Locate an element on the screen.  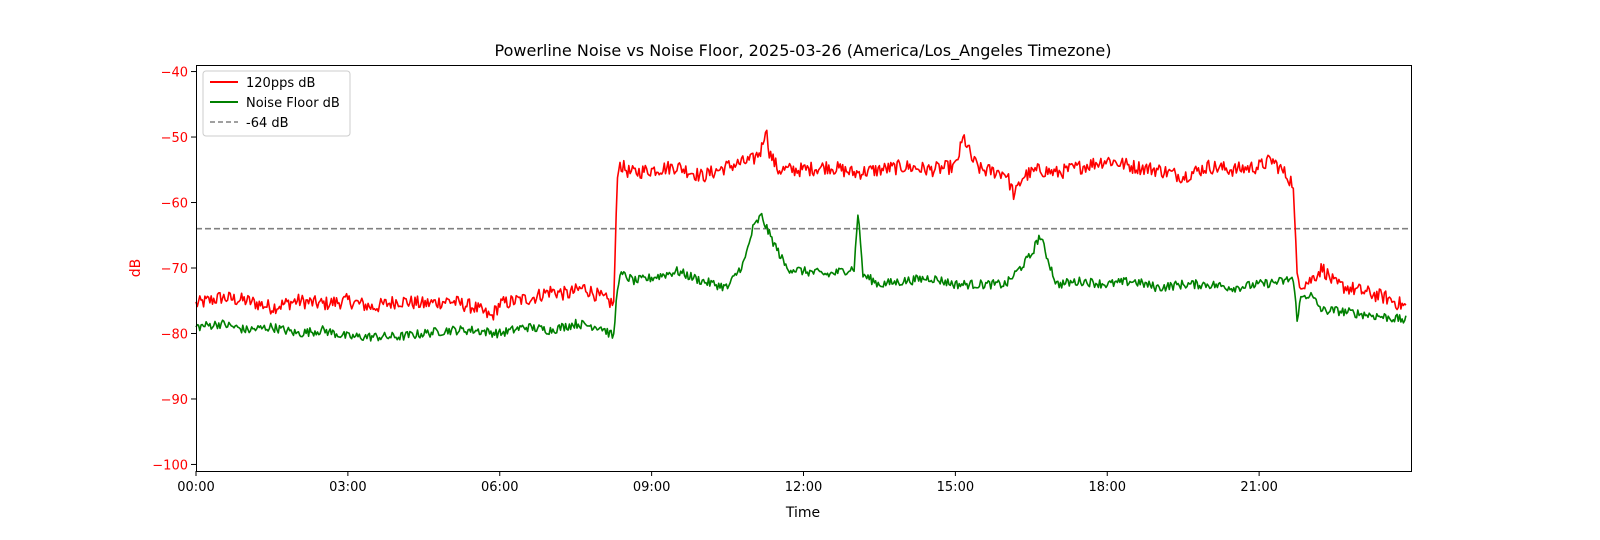
legend-label-reference: -64 dB is located at coordinates (267, 123).